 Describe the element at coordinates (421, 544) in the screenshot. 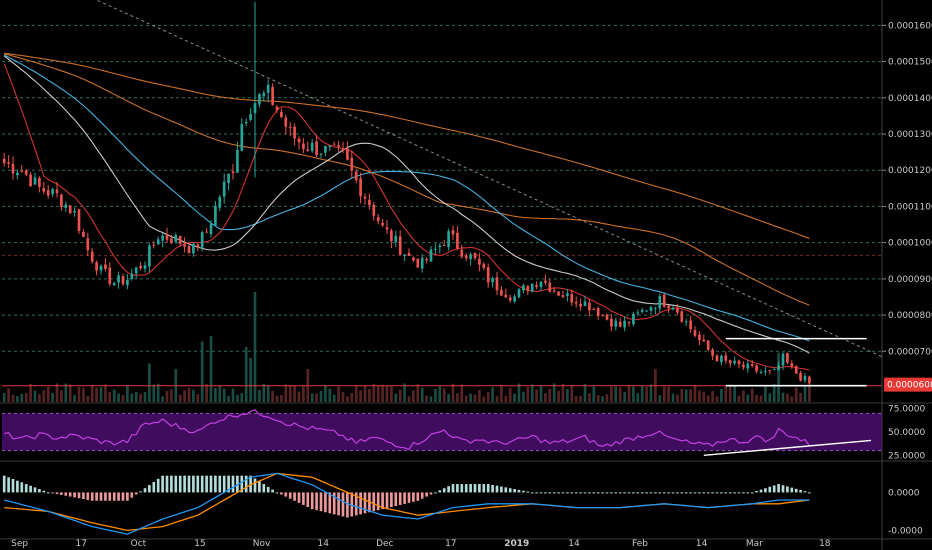

I see `time-axis: Sep 17 Oct 15 Nov 14 Dec 17 2019 14 Feb 14 Mar 18` at that location.